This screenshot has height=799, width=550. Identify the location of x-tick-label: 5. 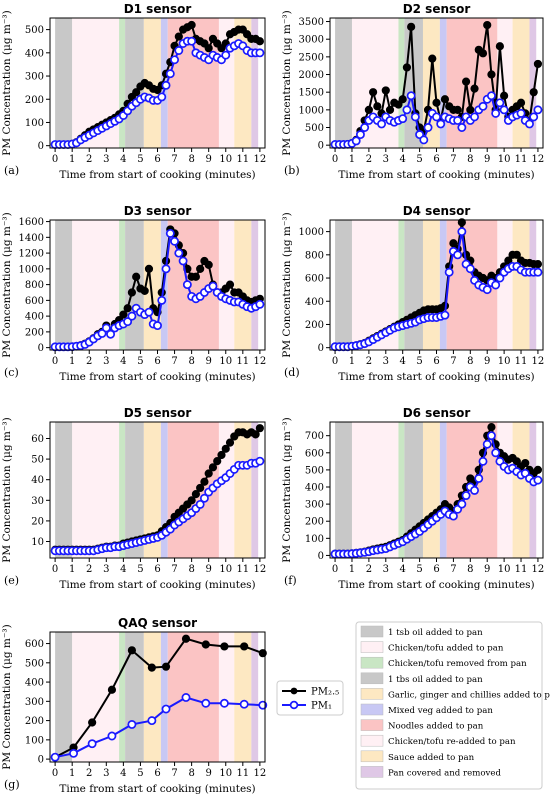
(140, 361).